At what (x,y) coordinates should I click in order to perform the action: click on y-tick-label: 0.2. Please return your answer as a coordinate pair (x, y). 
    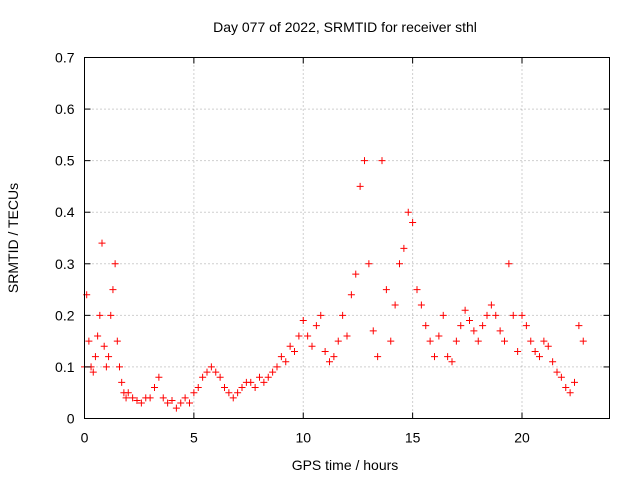
    Looking at the image, I should click on (65, 315).